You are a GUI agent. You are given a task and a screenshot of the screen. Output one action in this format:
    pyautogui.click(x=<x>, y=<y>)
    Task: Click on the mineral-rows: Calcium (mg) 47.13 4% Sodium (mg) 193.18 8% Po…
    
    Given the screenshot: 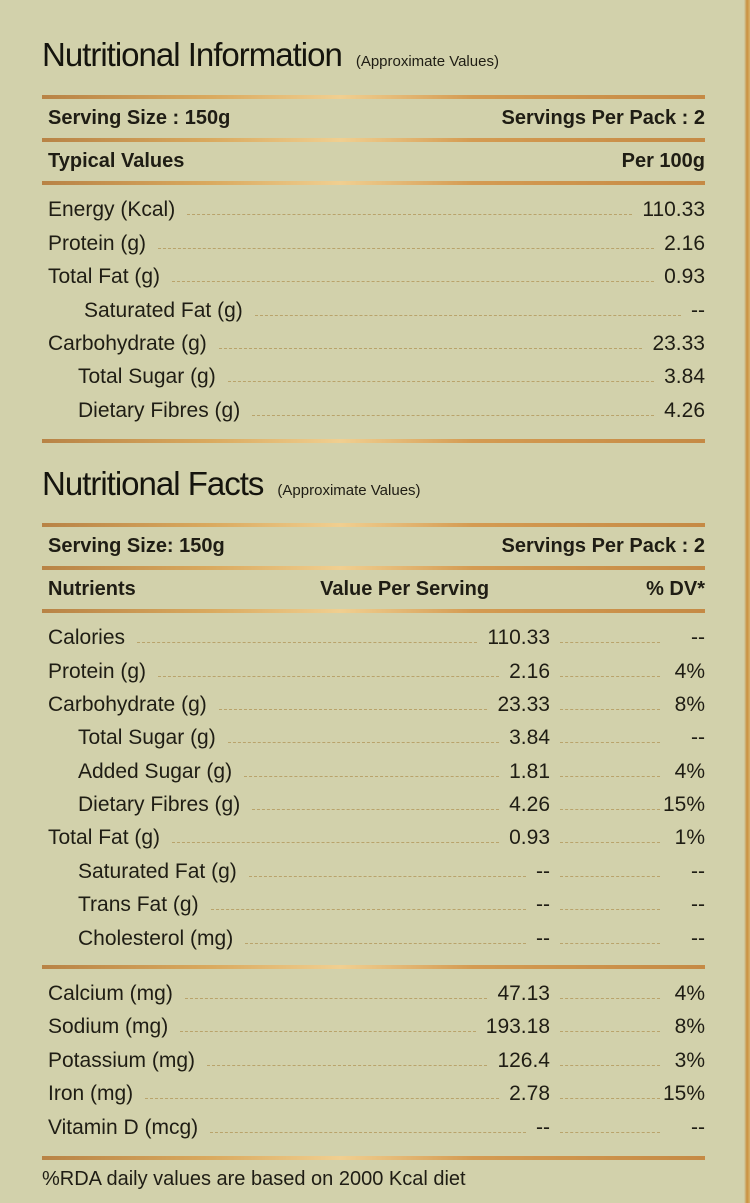 What is the action you would take?
    pyautogui.click(x=373, y=1054)
    